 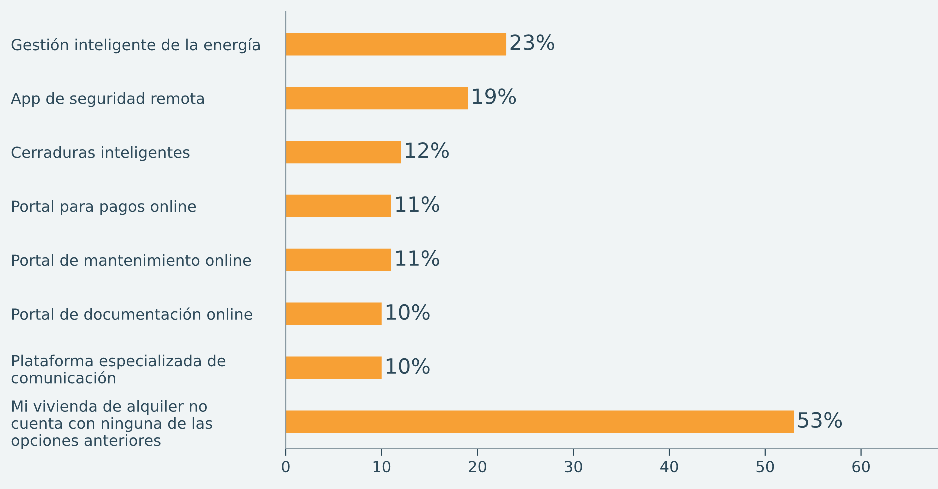 I want to click on x-tick-label: 10, so click(x=382, y=467).